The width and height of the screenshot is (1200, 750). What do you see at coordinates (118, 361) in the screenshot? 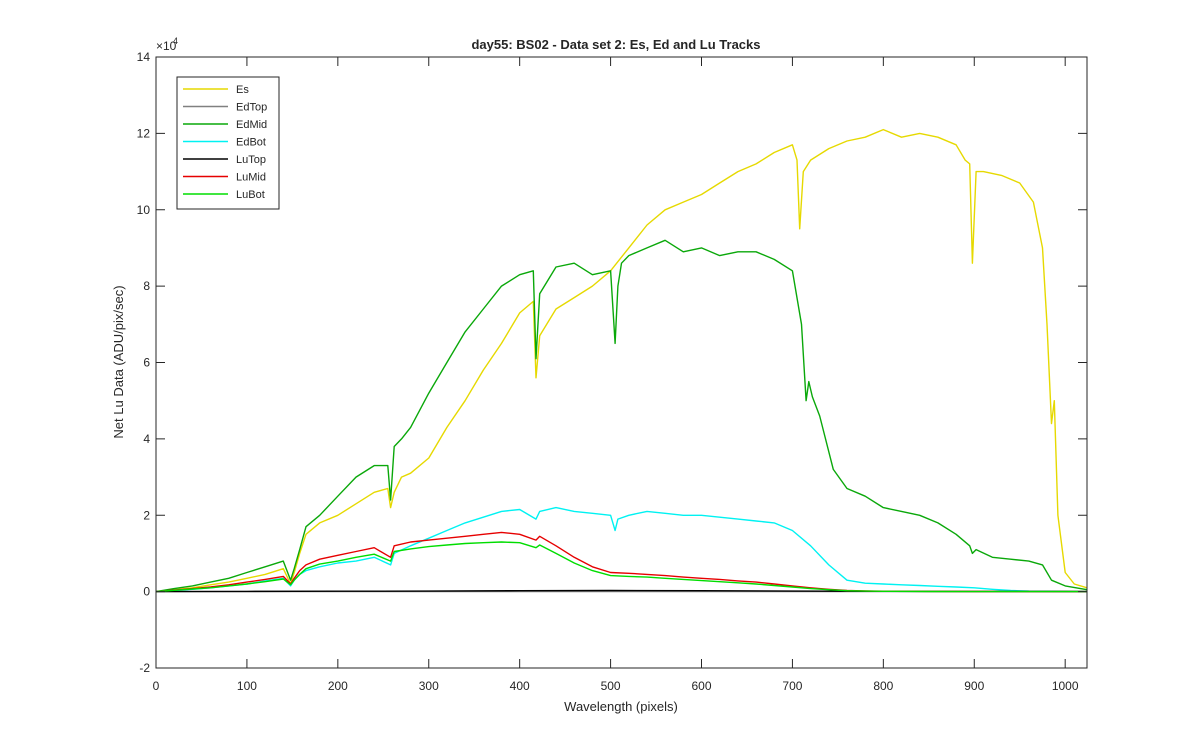
I see `y-axis-label: Net Lu Data (ADU/pix/sec)` at bounding box center [118, 361].